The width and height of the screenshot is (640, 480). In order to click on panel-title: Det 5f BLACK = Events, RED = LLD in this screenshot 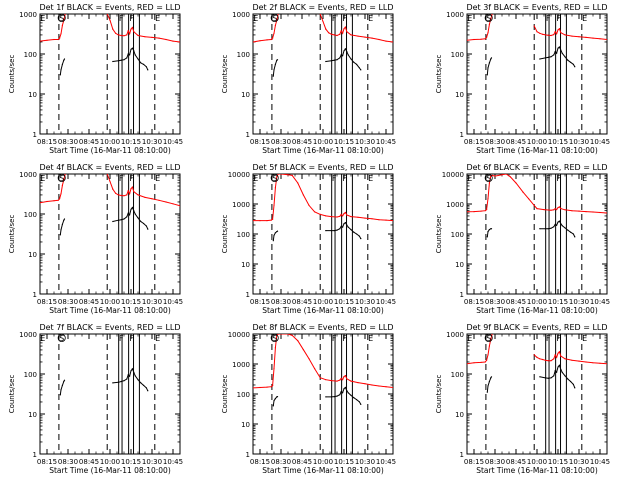, I will do `click(322, 167)`.